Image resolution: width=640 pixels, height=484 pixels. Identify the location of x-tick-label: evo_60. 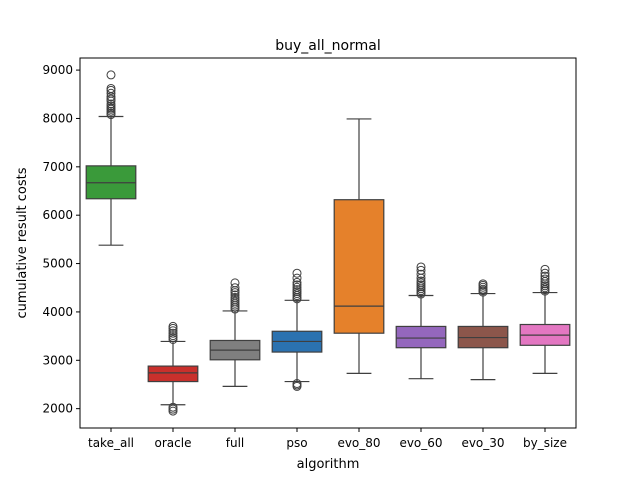
(420, 443).